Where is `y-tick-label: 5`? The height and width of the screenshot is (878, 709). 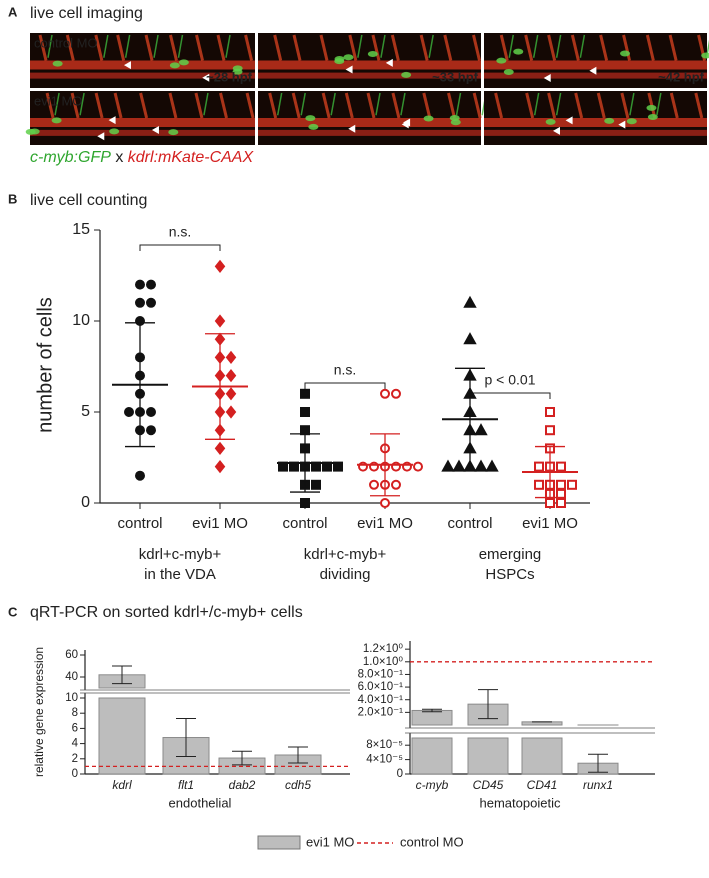 y-tick-label: 5 is located at coordinates (85, 411).